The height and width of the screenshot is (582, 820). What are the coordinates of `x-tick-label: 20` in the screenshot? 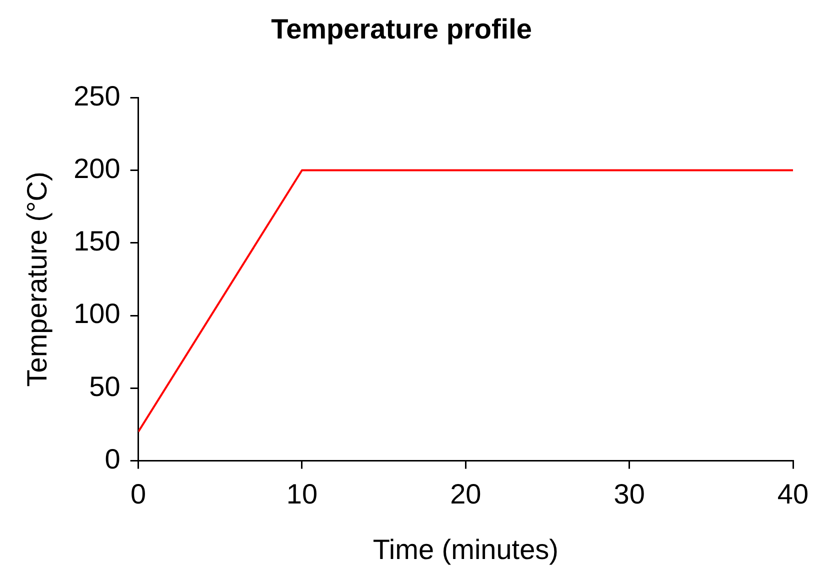 It's located at (466, 494).